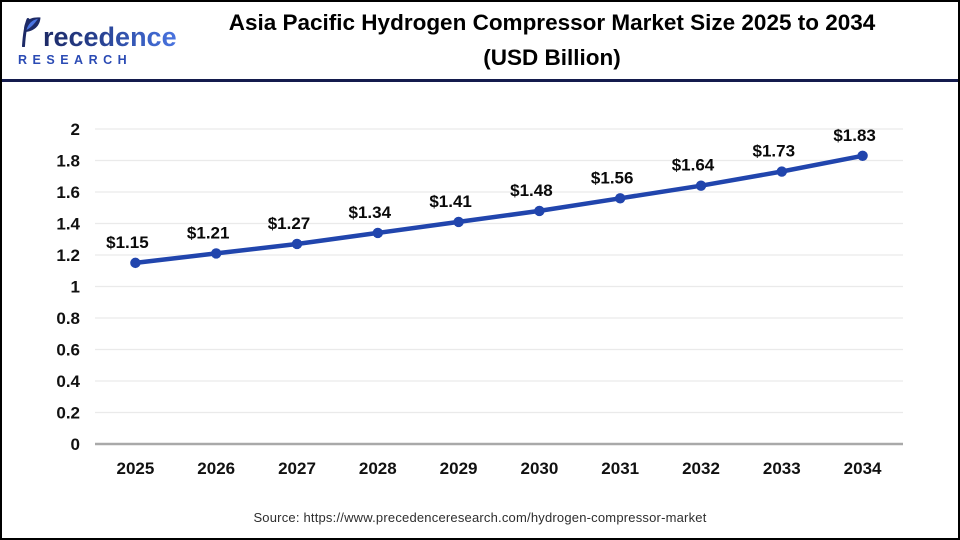 The image size is (960, 540). I want to click on leaf-p-icon, so click(29, 33).